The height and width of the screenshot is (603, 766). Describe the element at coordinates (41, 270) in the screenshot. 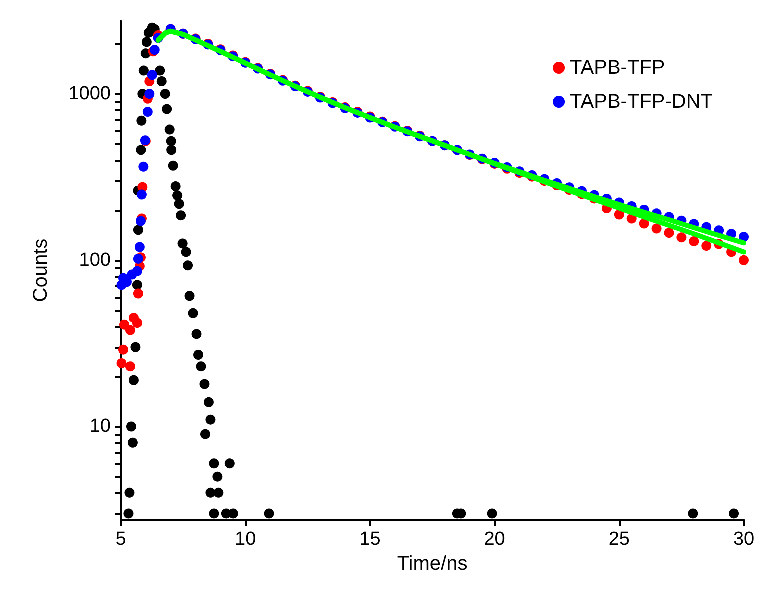

I see `y-axis-title: Counts` at that location.